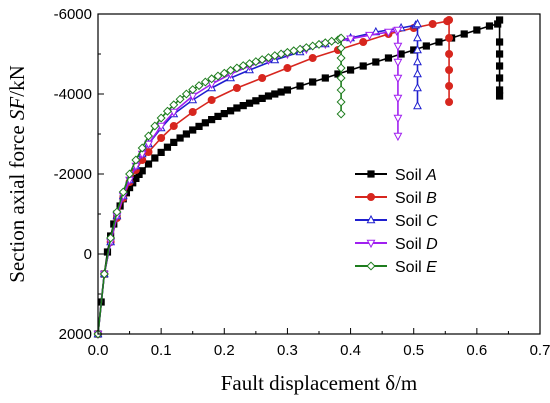  I want to click on y-axis-title-prefix: Section axial force, so click(17, 201).